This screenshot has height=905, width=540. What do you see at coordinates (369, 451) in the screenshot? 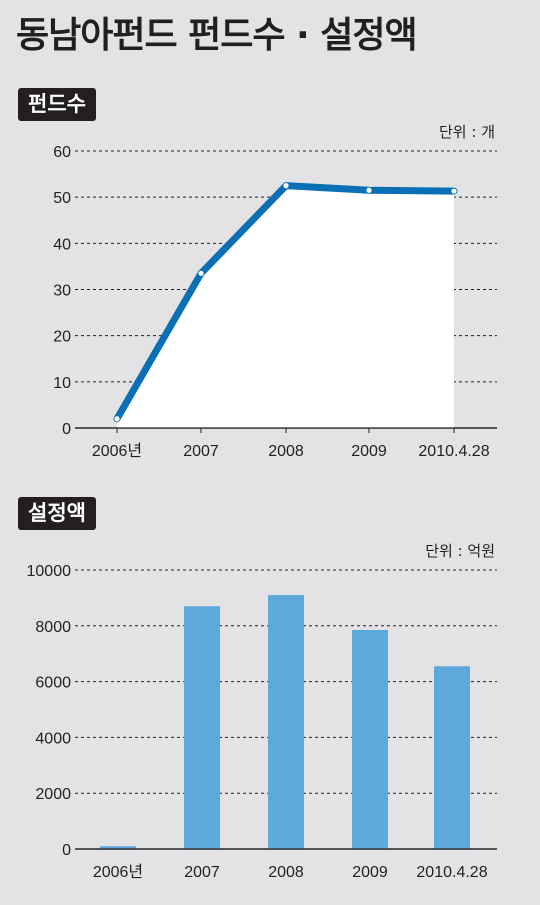
I see `count-x-tick-label: 2009` at bounding box center [369, 451].